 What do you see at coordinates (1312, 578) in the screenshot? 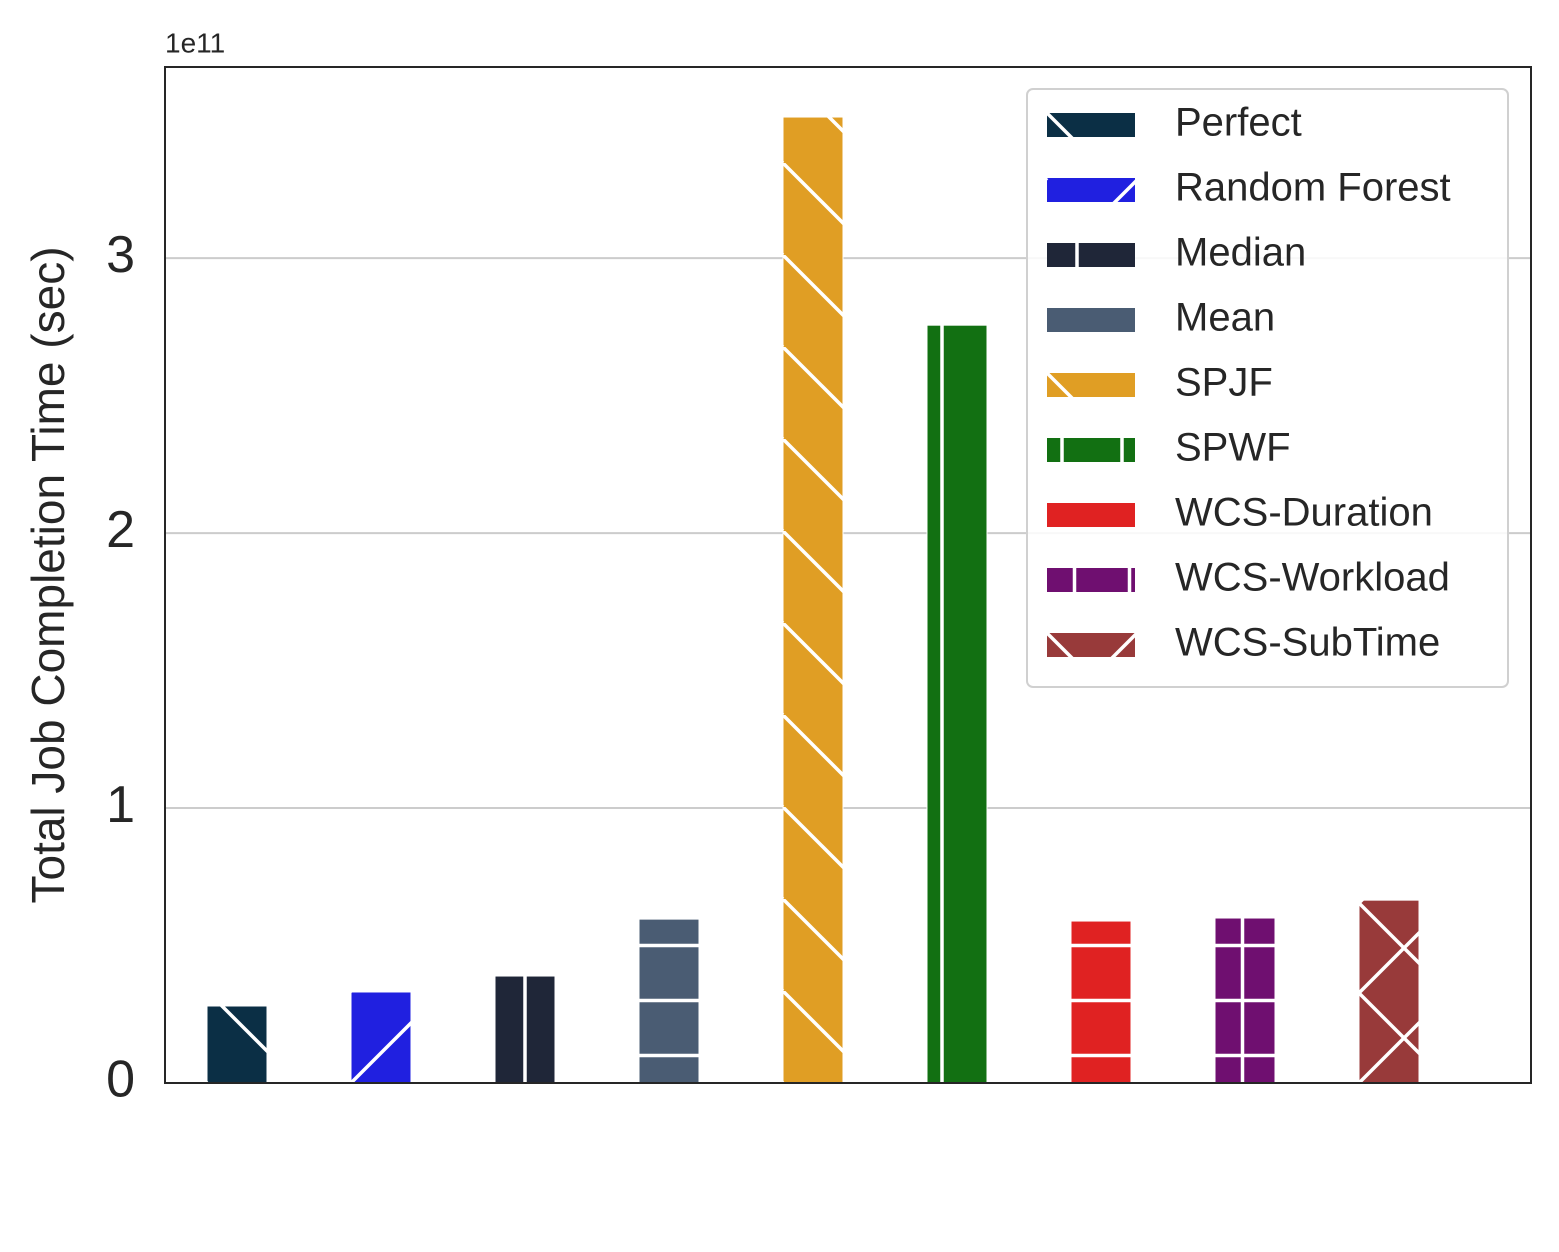
I see `legend-label: WCS-Workload` at bounding box center [1312, 578].